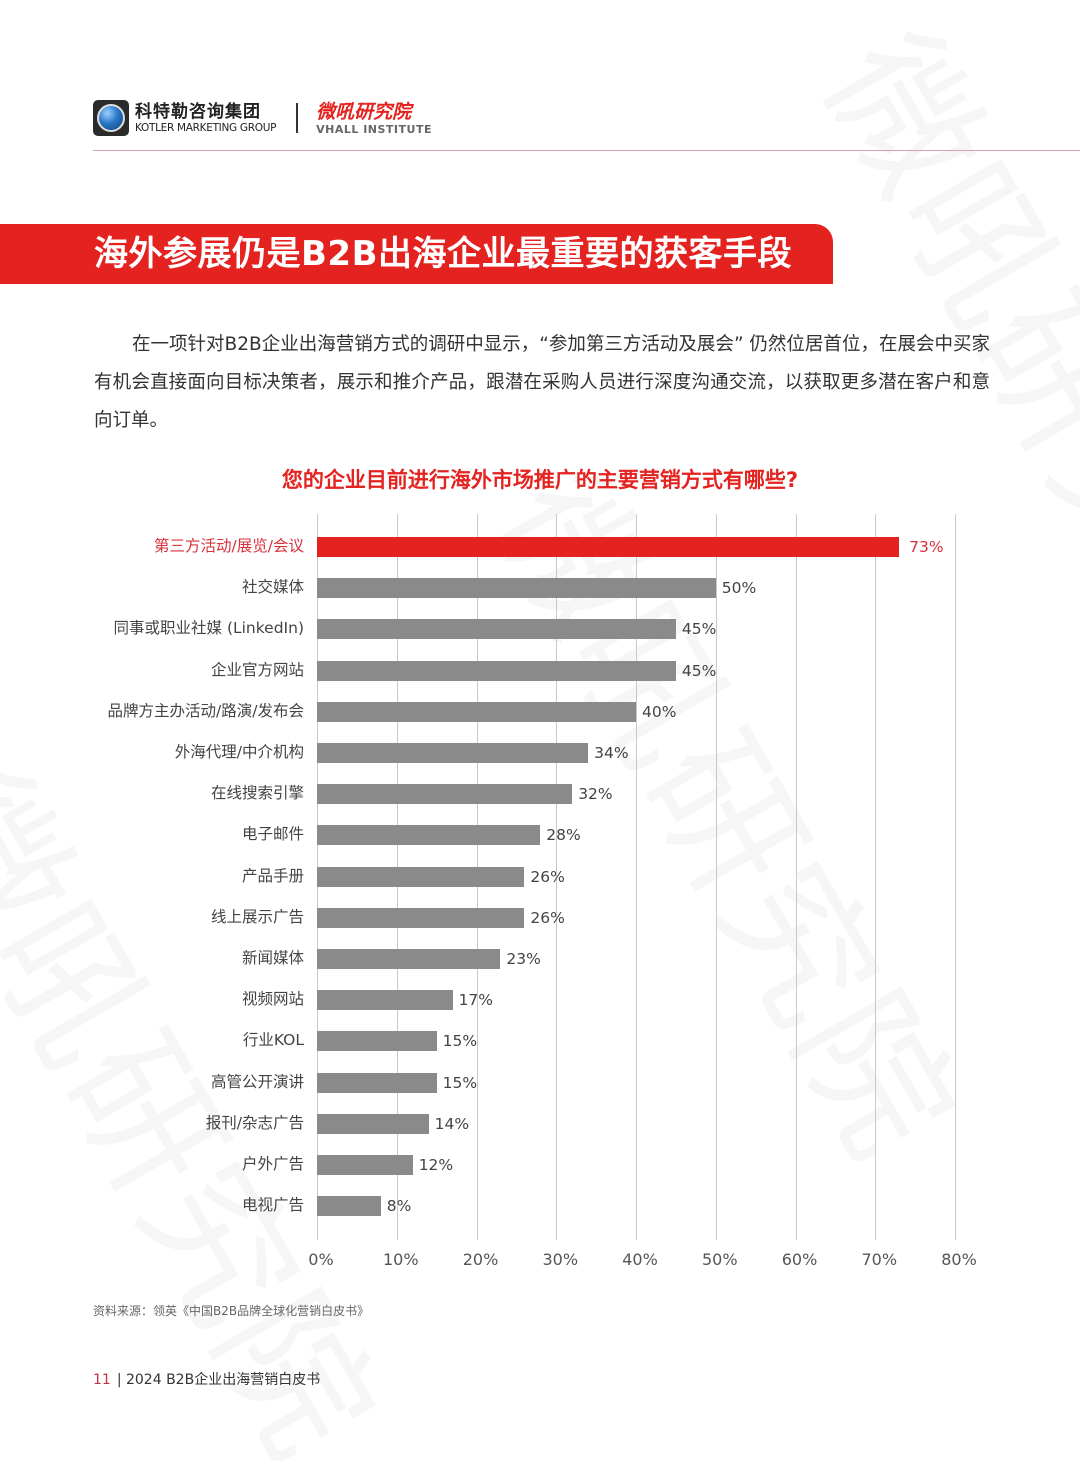  Describe the element at coordinates (452, 1123) in the screenshot. I see `bar-value-label: 14%` at that location.